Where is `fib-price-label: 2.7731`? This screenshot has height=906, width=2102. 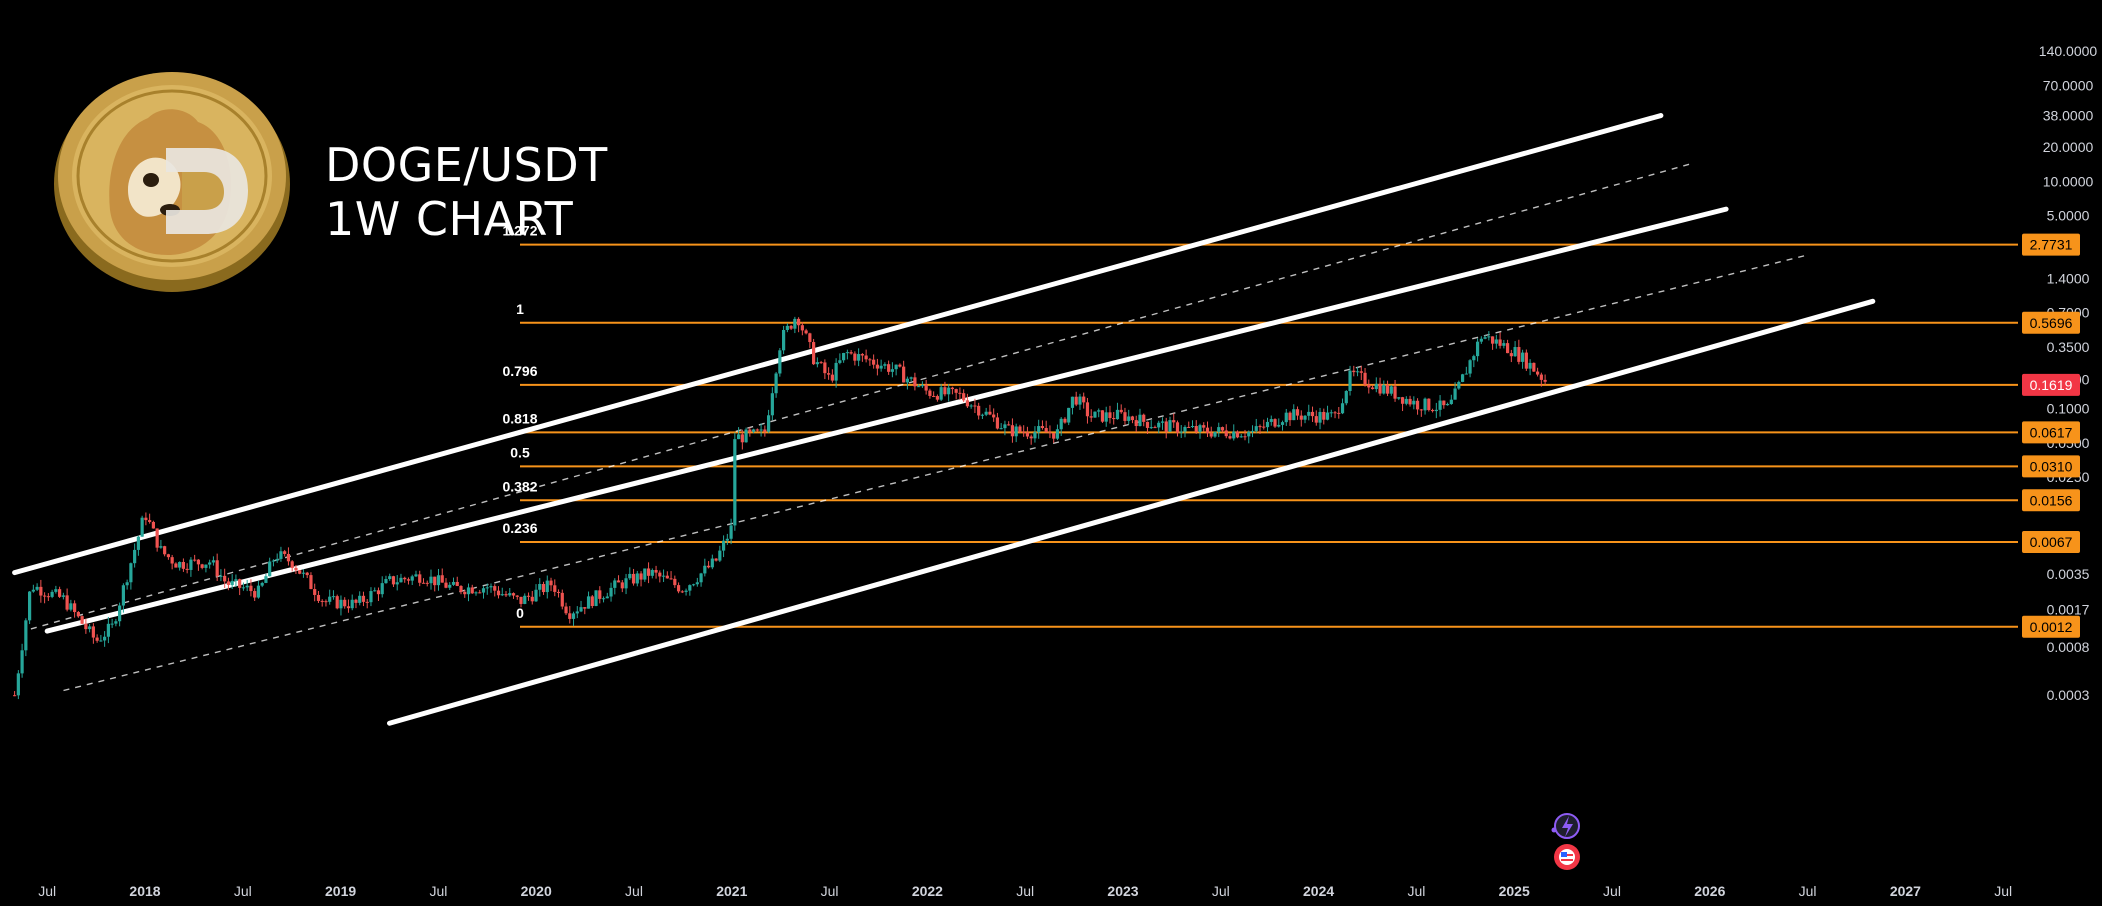
fib-price-label: 2.7731 is located at coordinates (2051, 245).